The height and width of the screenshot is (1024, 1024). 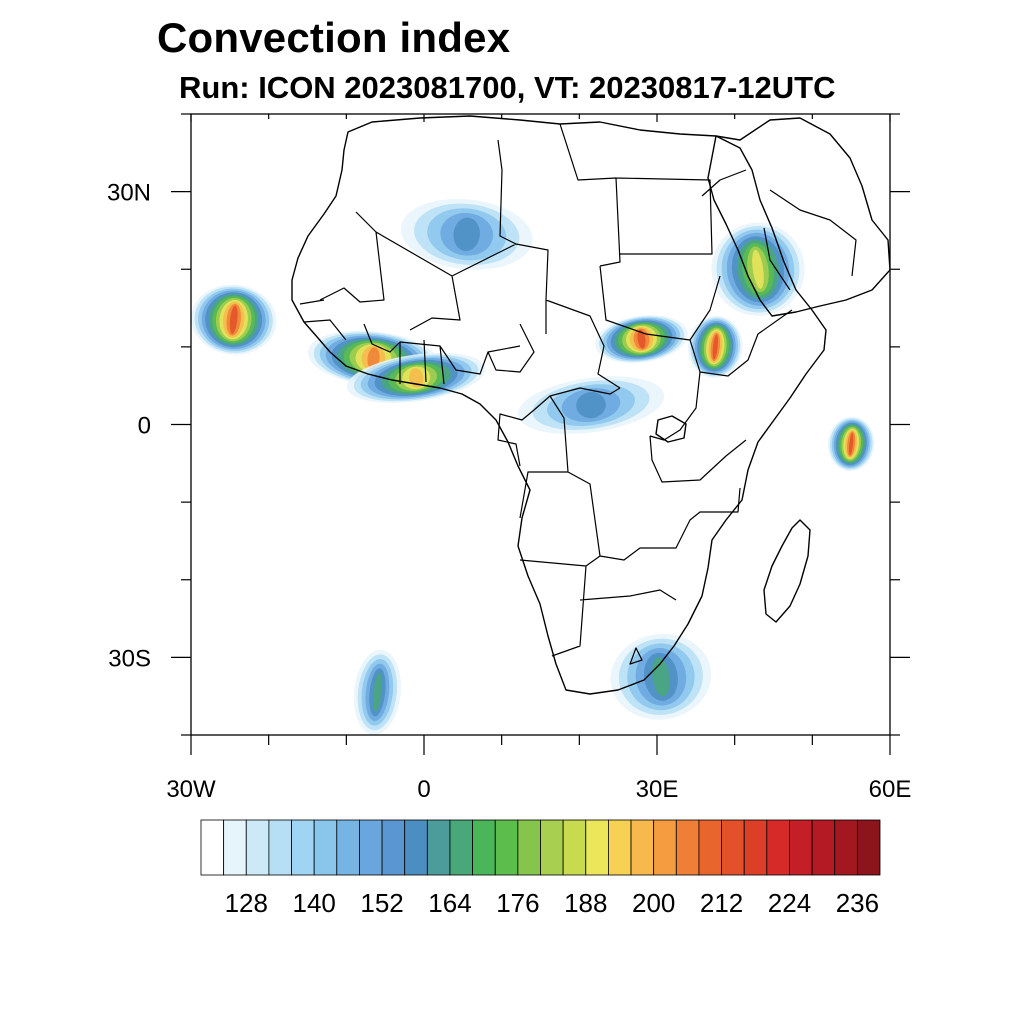 What do you see at coordinates (890, 789) in the screenshot?
I see `x-tick-label: 60E` at bounding box center [890, 789].